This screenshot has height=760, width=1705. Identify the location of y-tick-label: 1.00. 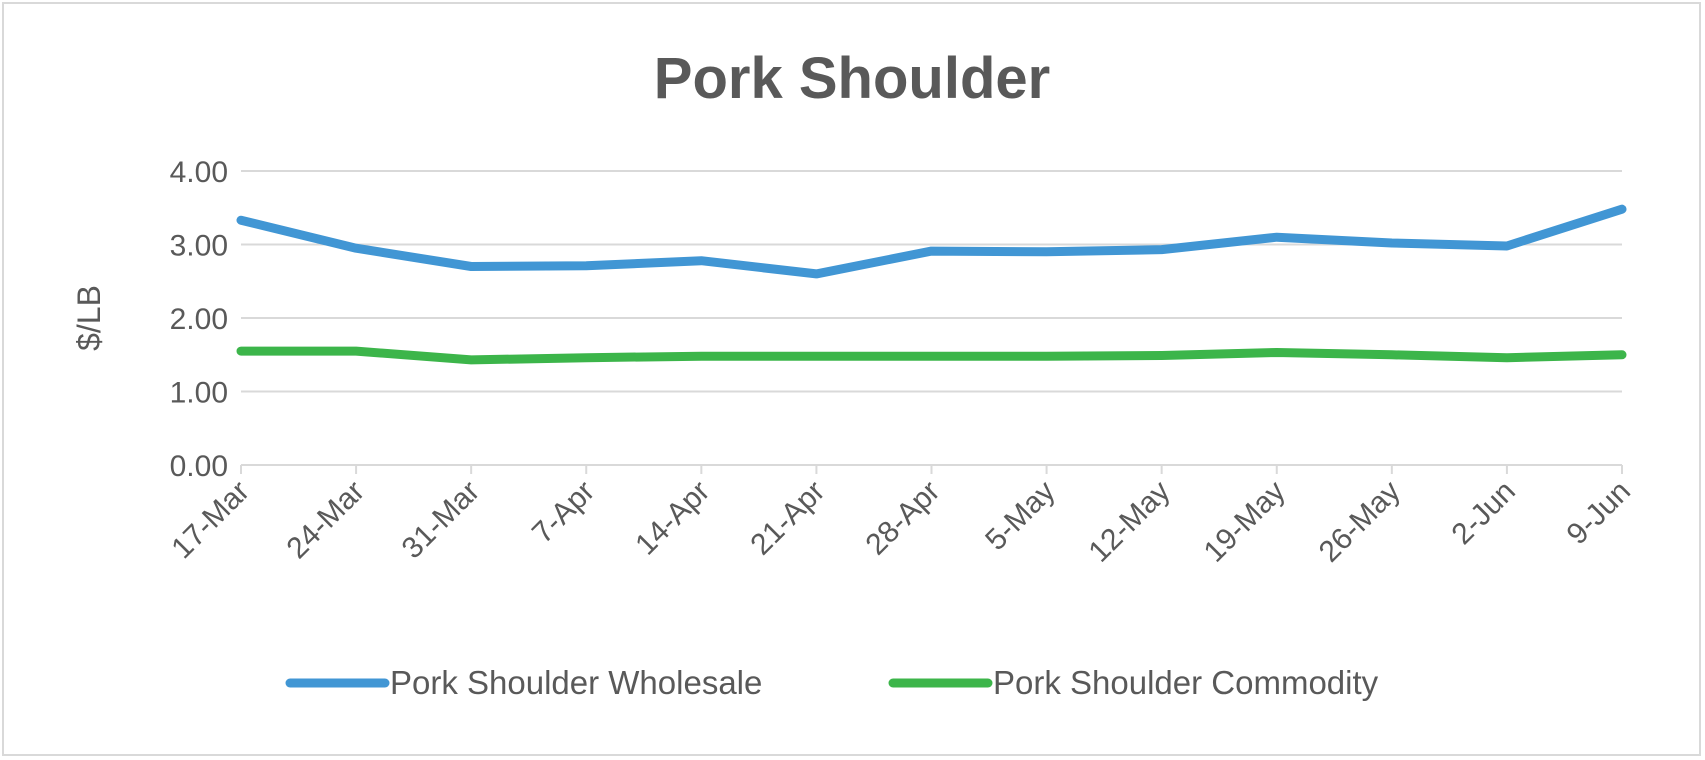
(199, 393).